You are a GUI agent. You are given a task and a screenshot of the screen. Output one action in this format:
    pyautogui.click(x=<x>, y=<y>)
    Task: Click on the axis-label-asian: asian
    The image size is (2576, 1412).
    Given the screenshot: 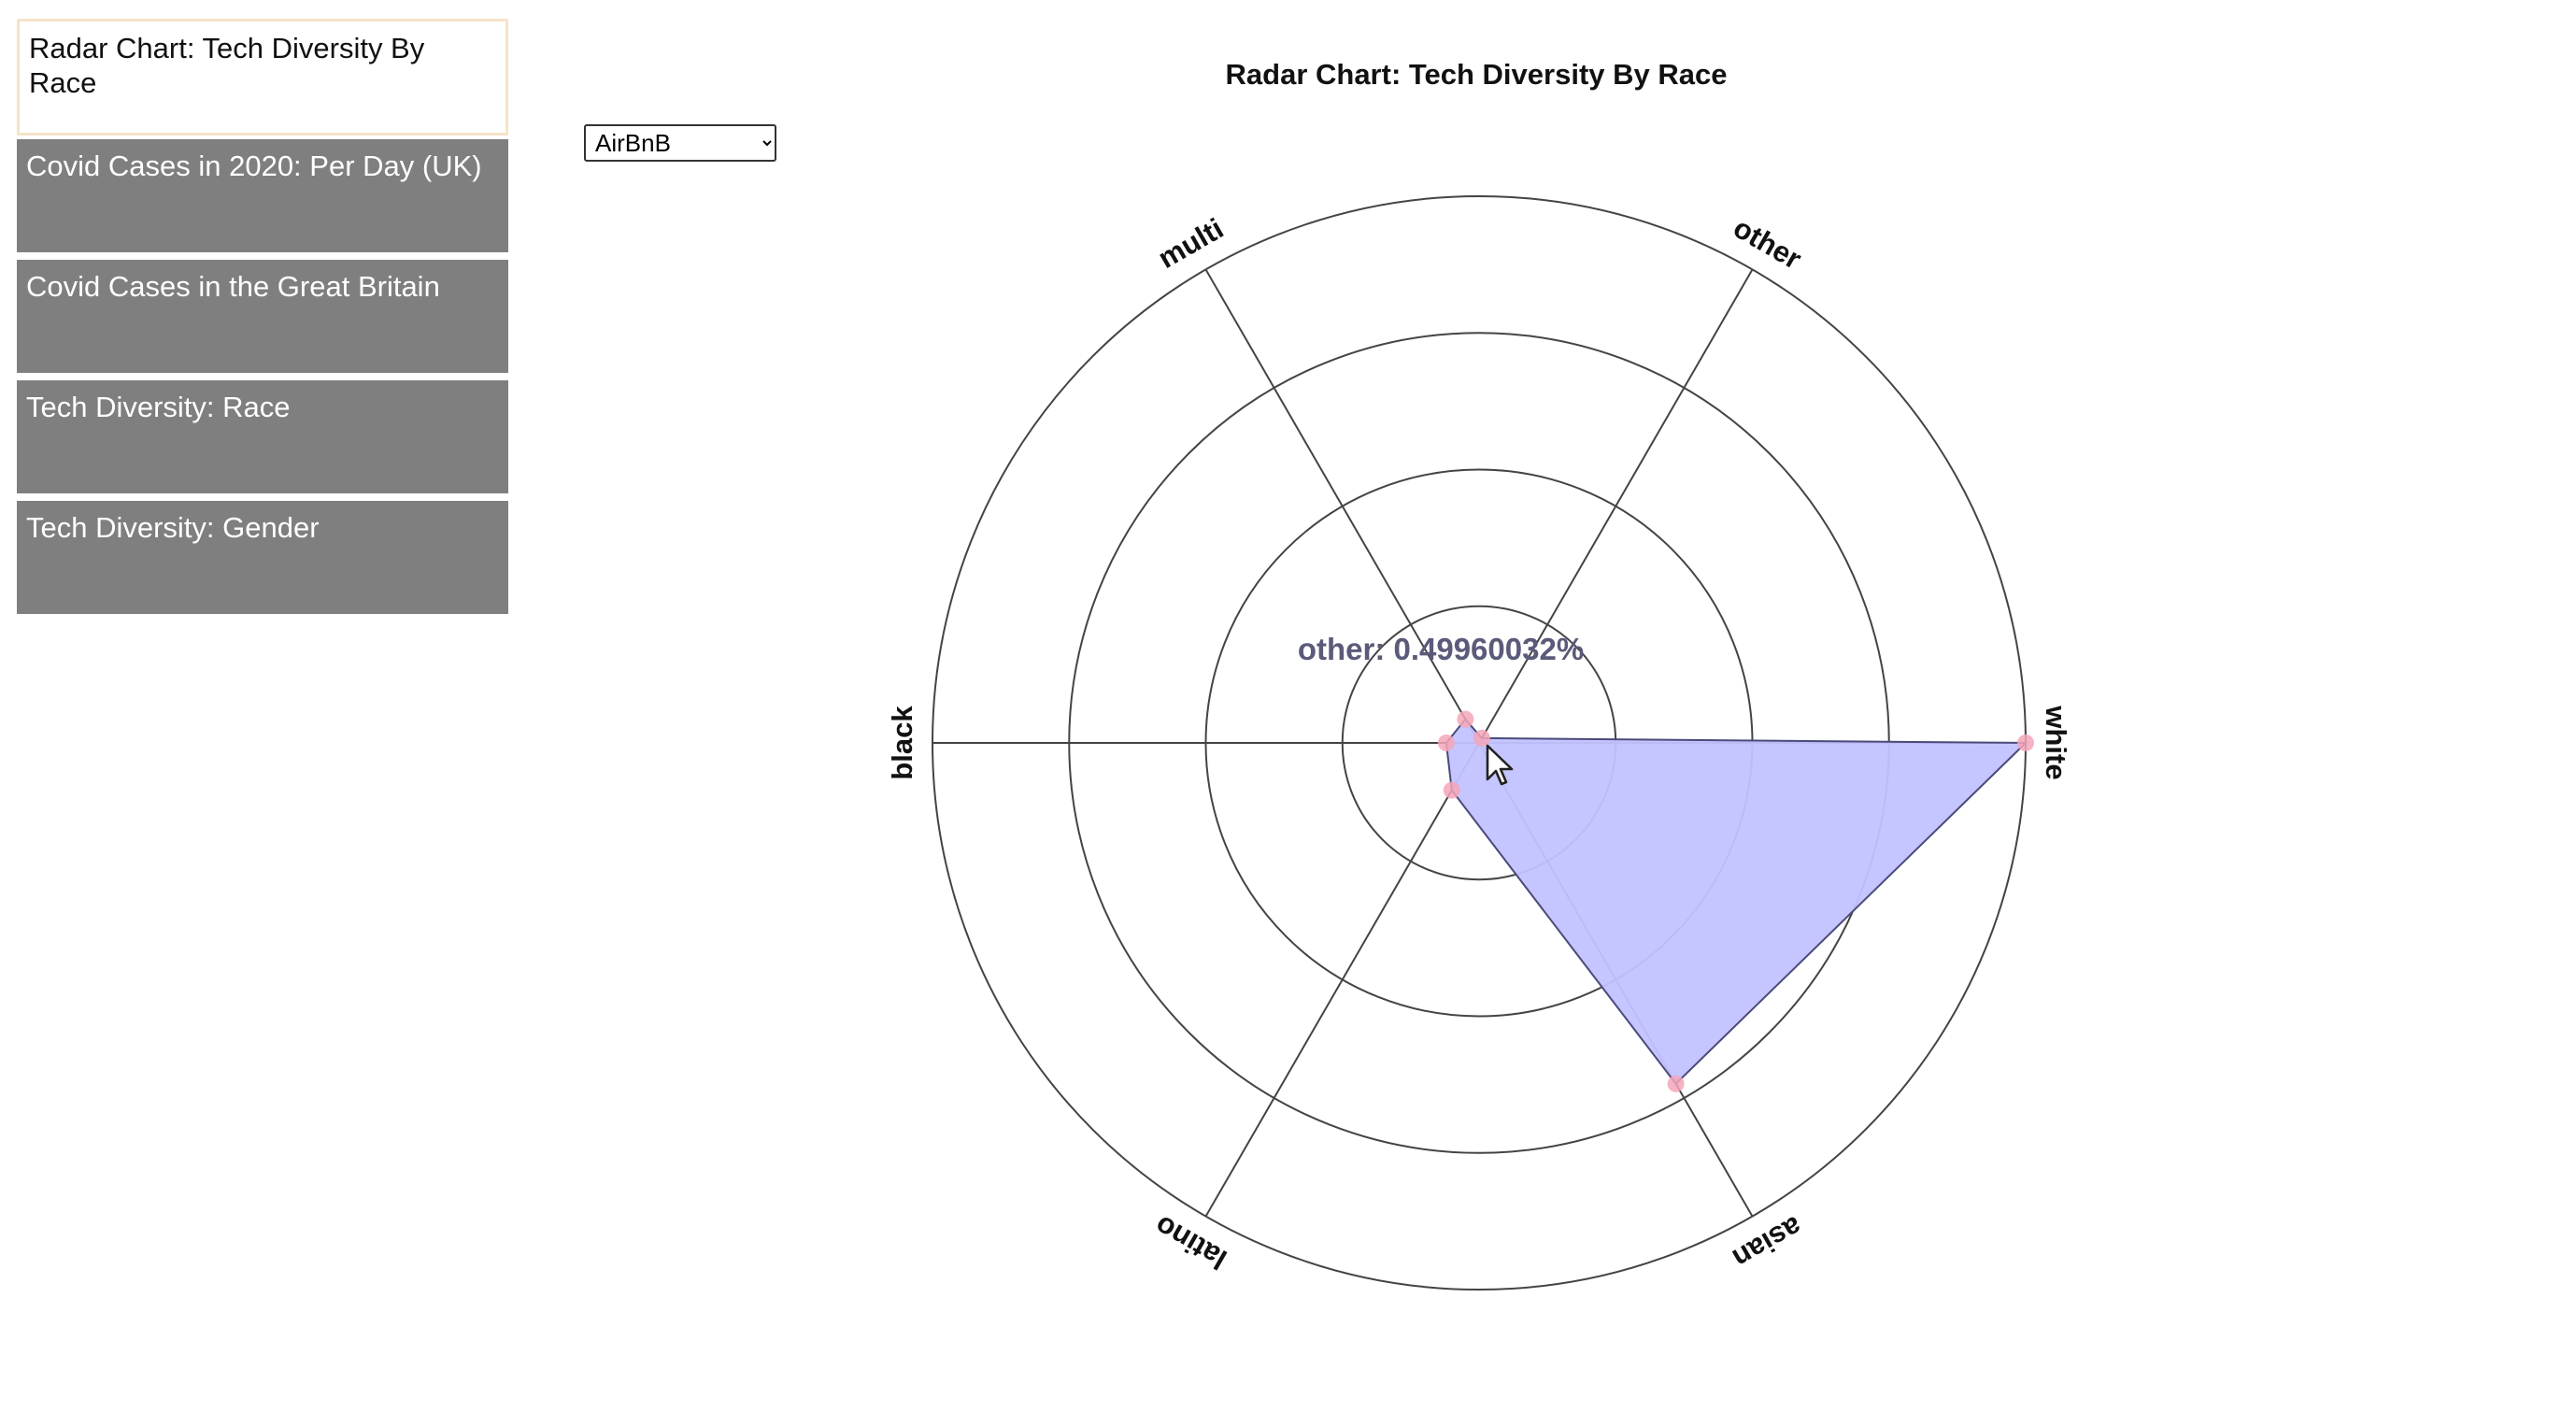 What is the action you would take?
    pyautogui.click(x=1768, y=1243)
    